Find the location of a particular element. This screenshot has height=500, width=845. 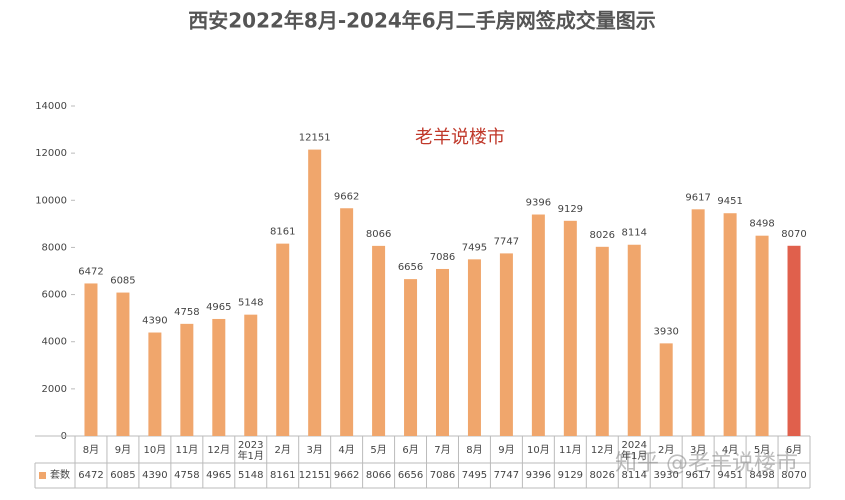

chart-title: 西安2022年8月-2024年6月二手房网签成交量图示 is located at coordinates (421, 21).